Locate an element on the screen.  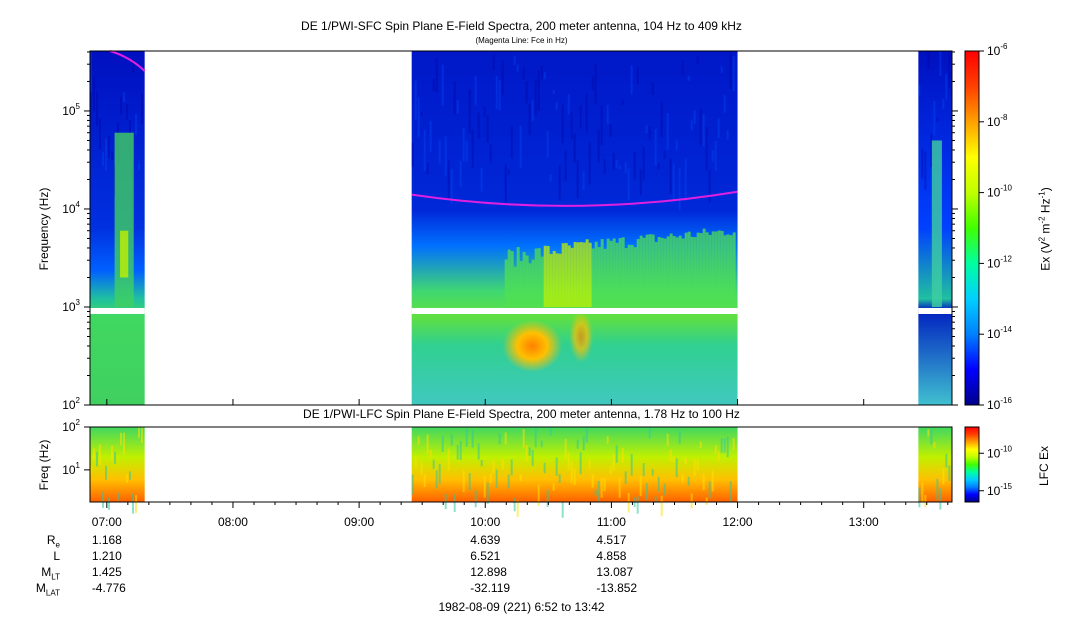
x-tick-label: 11:00 is located at coordinates (611, 522).